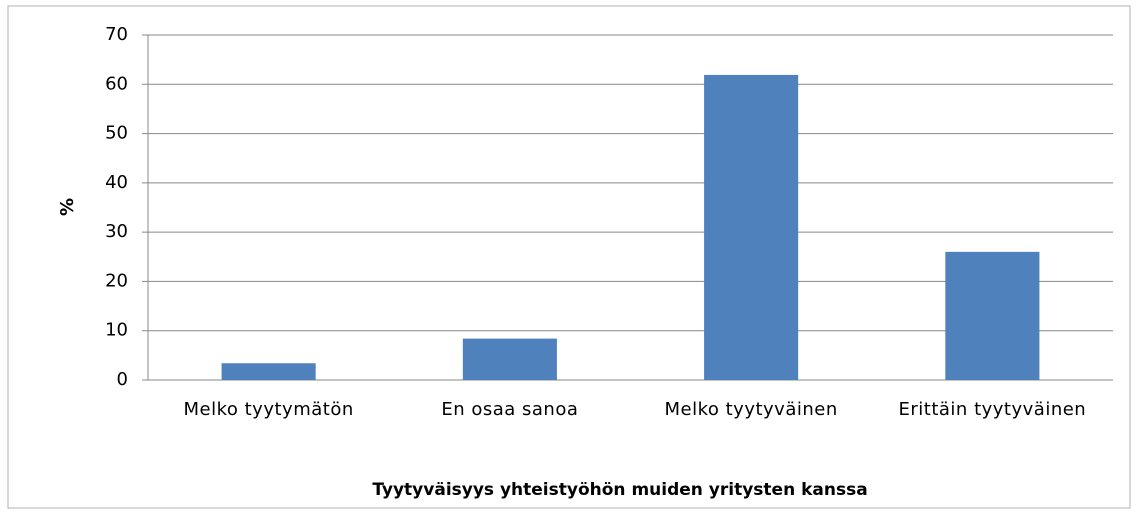 The width and height of the screenshot is (1137, 514). Describe the element at coordinates (116, 280) in the screenshot. I see `y-tick-label: 20` at that location.